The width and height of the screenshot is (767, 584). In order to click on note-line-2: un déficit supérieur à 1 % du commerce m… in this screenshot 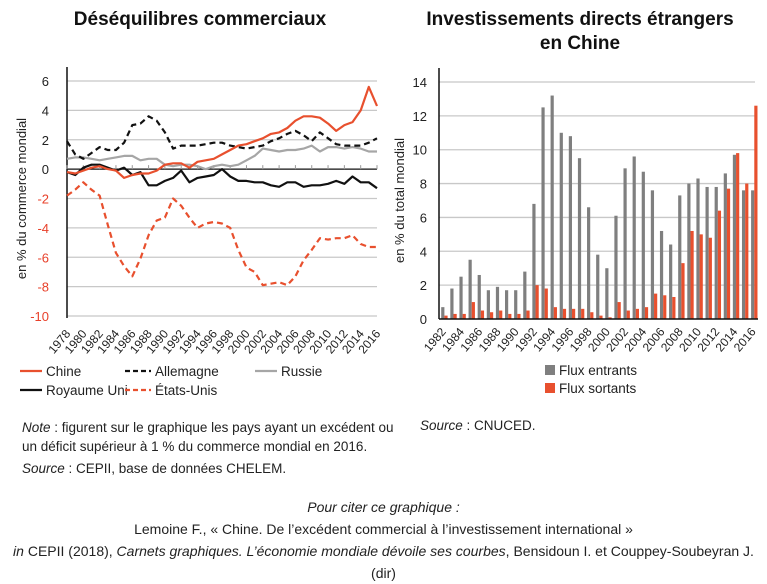, I will do `click(195, 446)`.